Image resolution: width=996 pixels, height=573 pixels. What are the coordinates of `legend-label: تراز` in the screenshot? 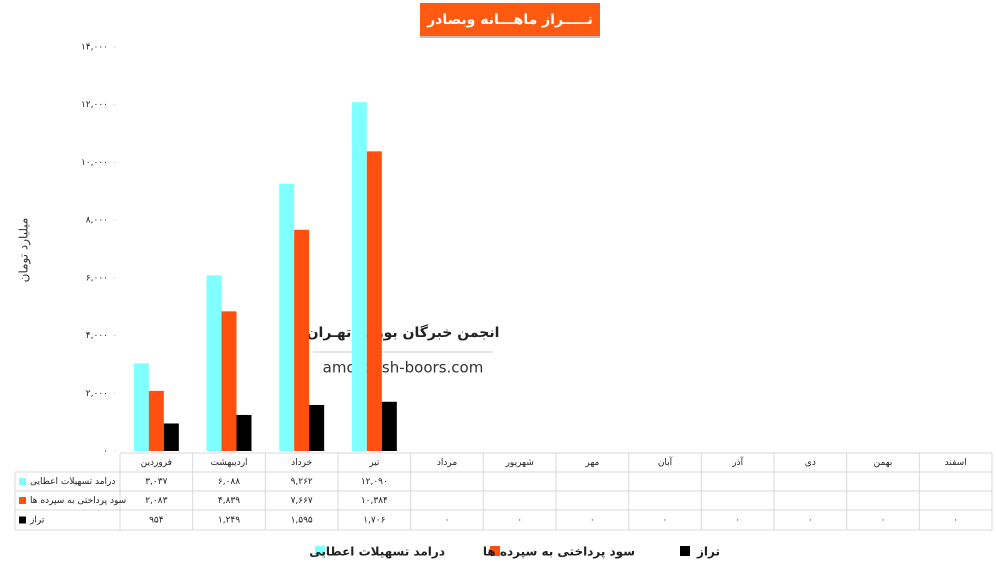 It's located at (708, 552).